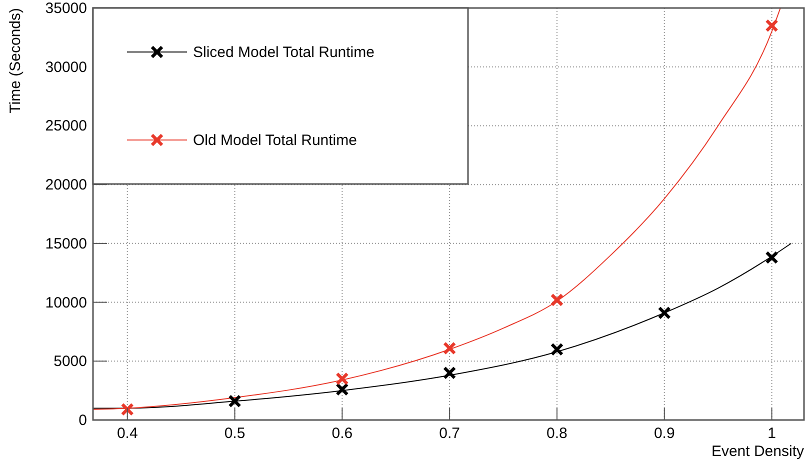 The width and height of the screenshot is (807, 460). Describe the element at coordinates (66, 185) in the screenshot. I see `y-tick-label: 20000` at that location.